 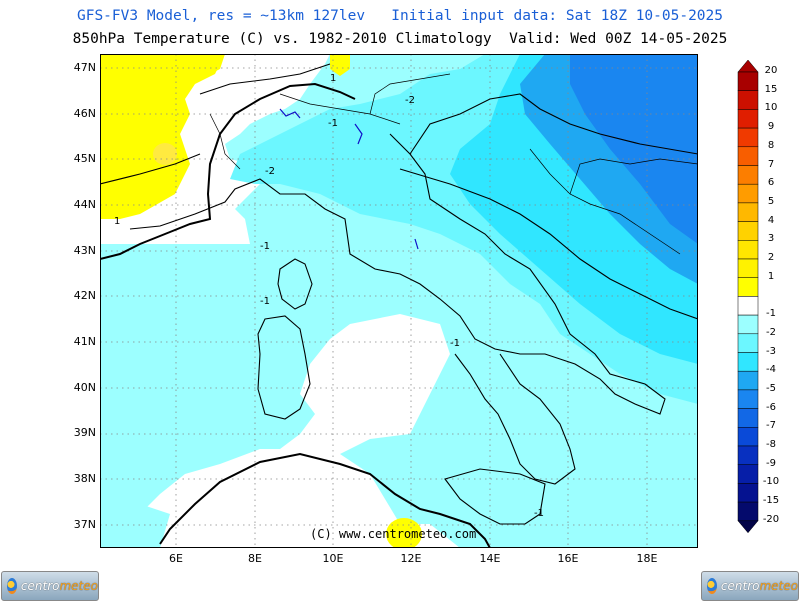 What do you see at coordinates (748, 527) in the screenshot?
I see `colorbar-bottom-arrow` at bounding box center [748, 527].